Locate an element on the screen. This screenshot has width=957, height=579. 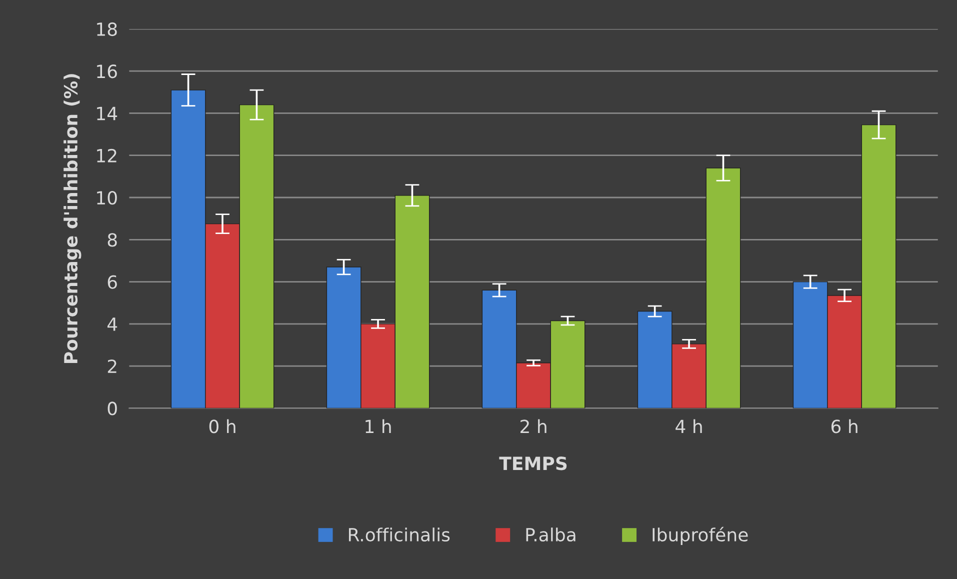
y-tick-label: 8 is located at coordinates (112, 240).